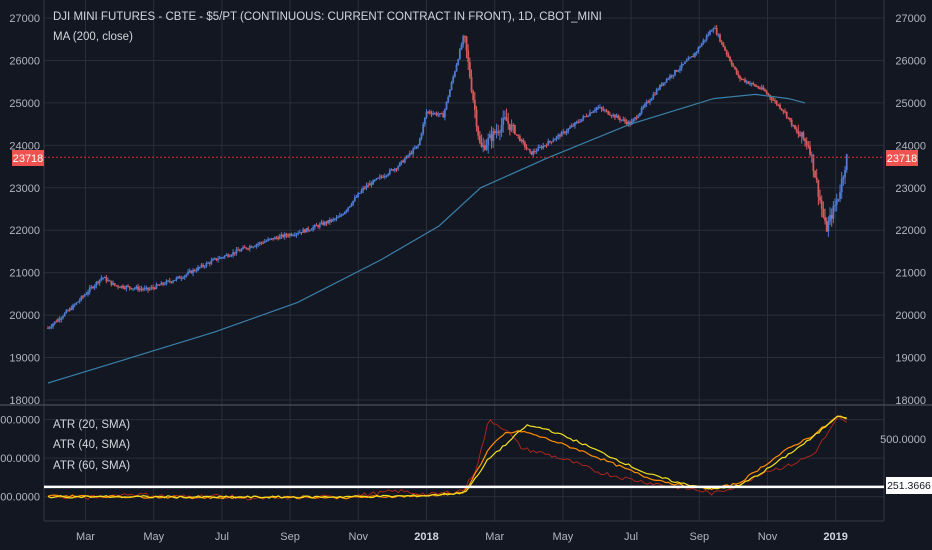 The height and width of the screenshot is (550, 932). Describe the element at coordinates (20, 498) in the screenshot. I see `atr-tick-left: 200.0000` at that location.